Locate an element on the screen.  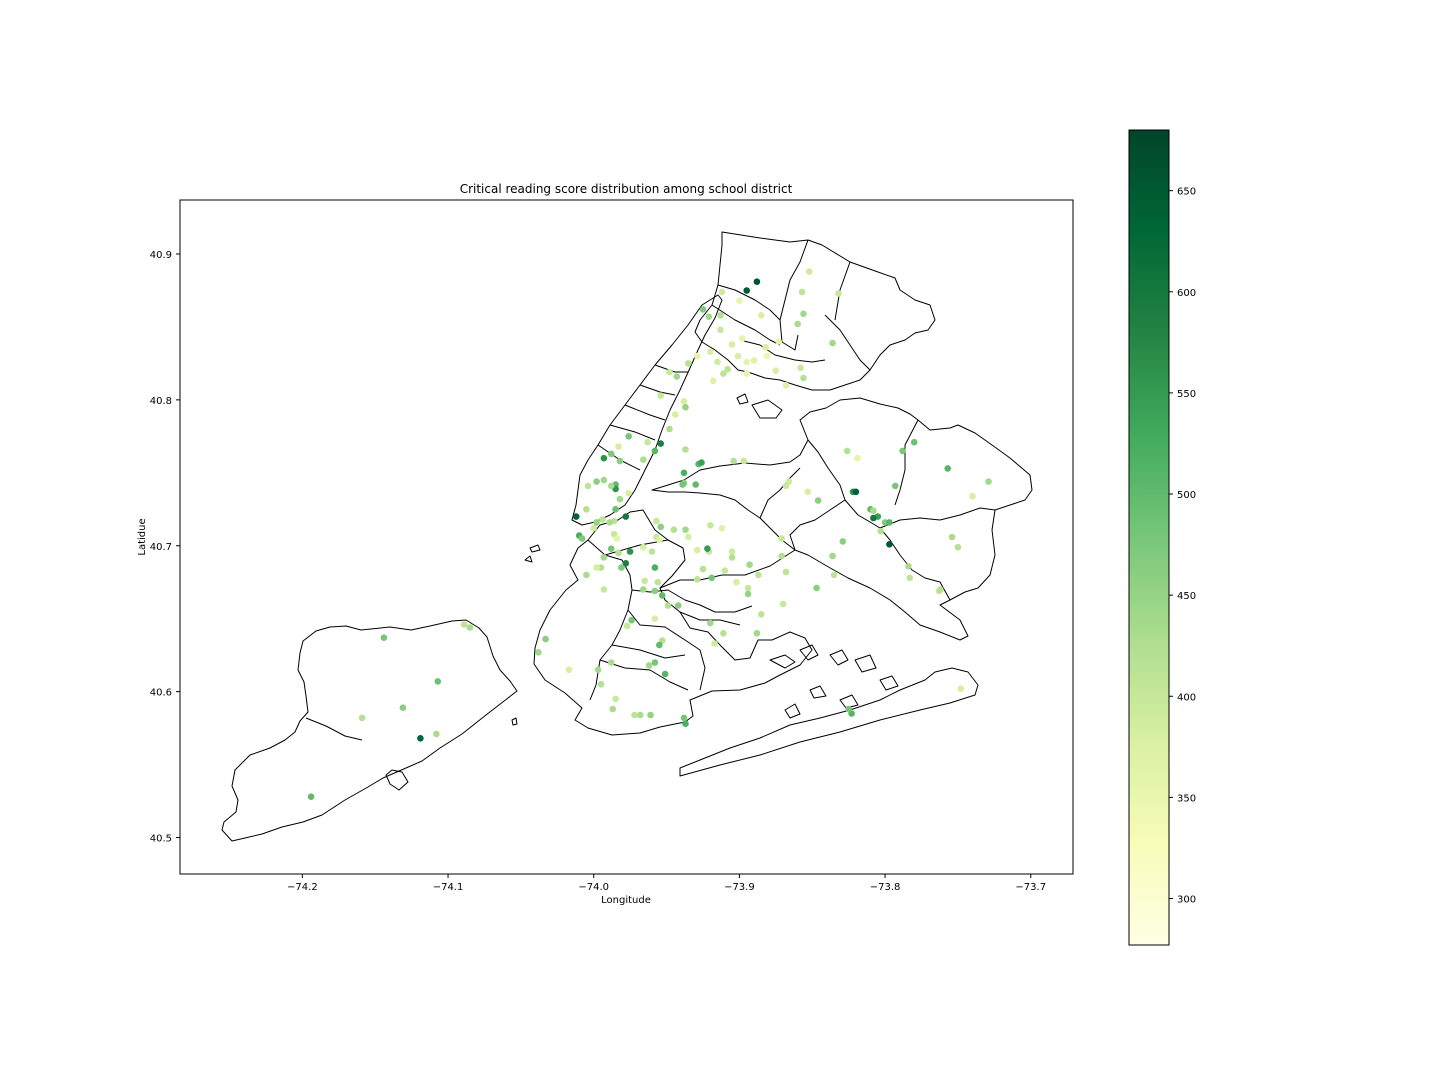
colorbar-tick-label: 550 is located at coordinates (1186, 394).